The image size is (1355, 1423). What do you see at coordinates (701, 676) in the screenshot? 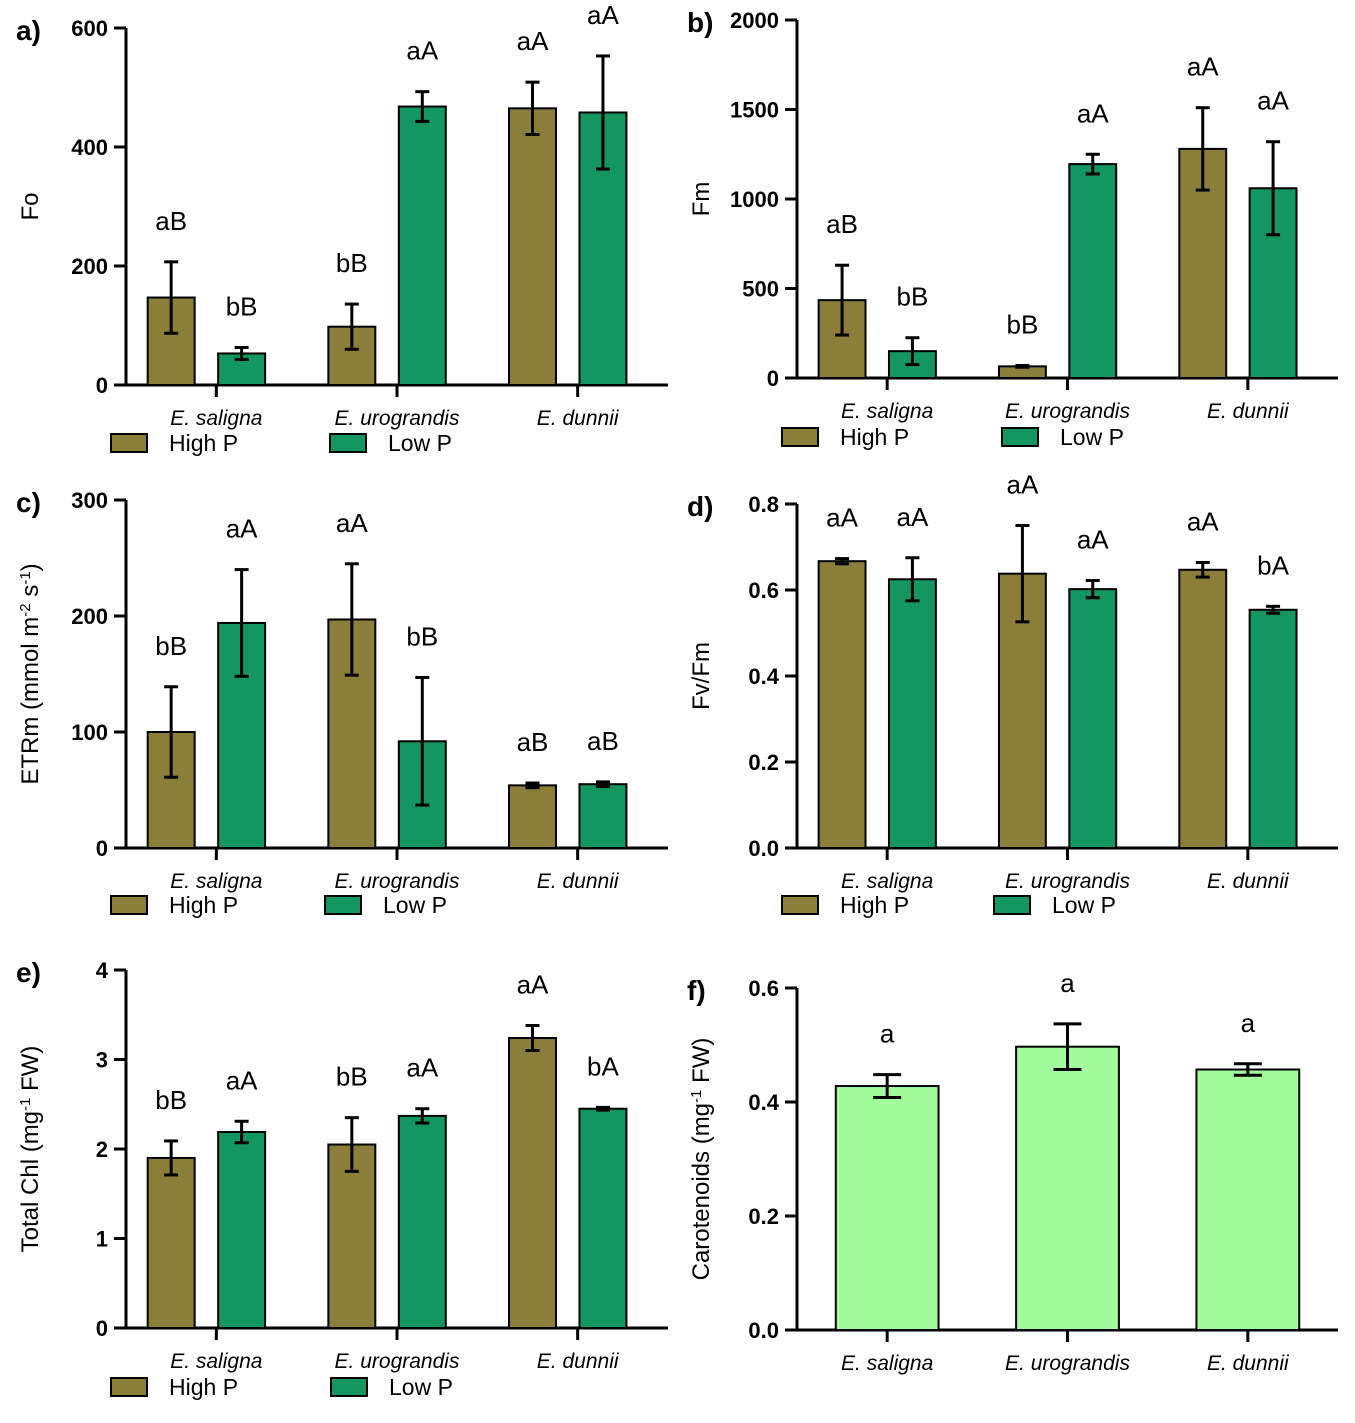
I see `y-axis-label: Fv/Fm` at bounding box center [701, 676].